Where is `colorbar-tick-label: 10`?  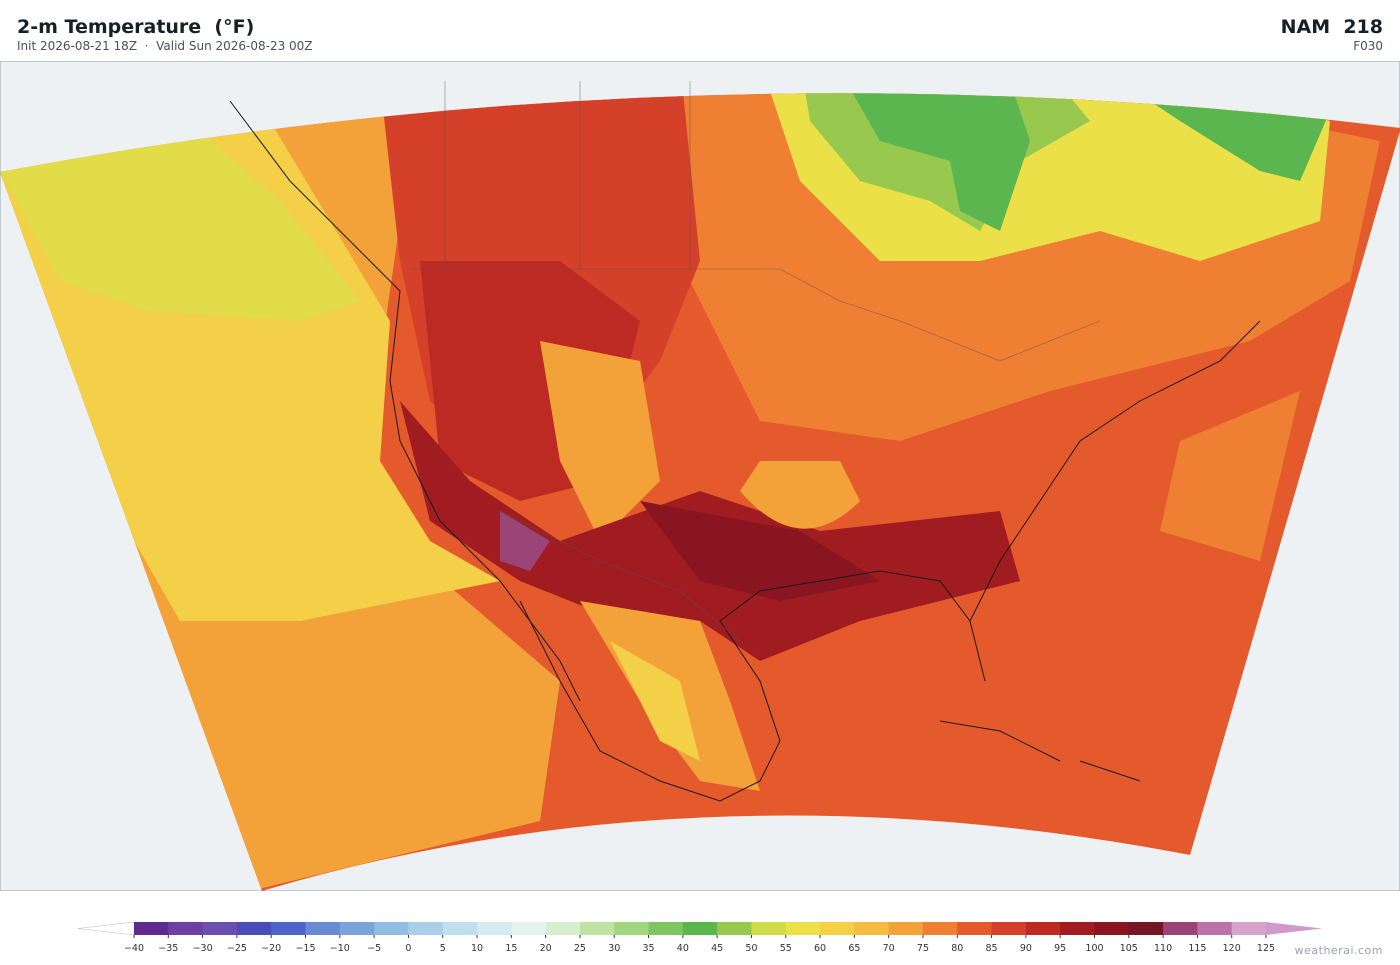 colorbar-tick-label: 10 is located at coordinates (477, 948).